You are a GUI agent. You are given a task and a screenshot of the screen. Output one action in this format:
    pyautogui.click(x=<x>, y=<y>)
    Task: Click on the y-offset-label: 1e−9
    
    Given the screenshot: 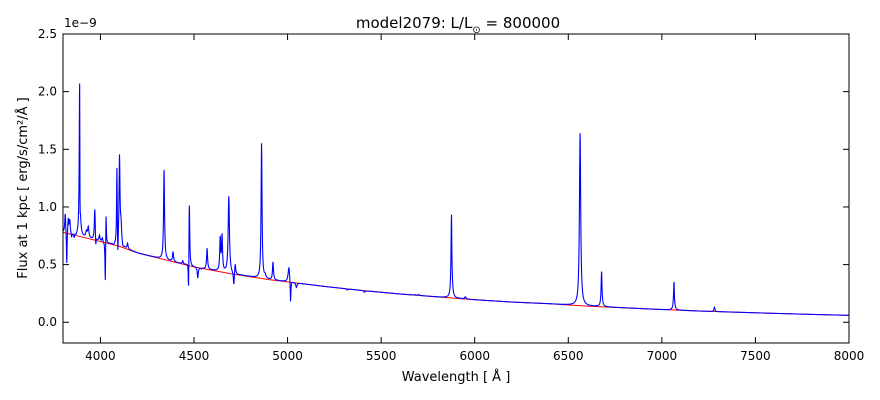 What is the action you would take?
    pyautogui.click(x=80, y=23)
    